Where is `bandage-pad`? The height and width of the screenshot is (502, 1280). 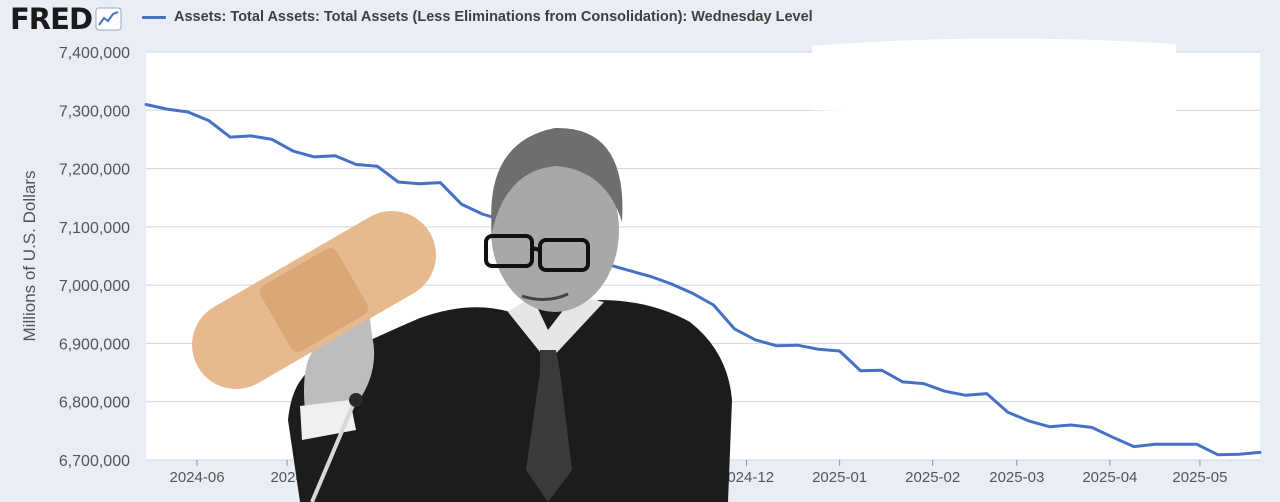 bandage-pad is located at coordinates (314, 300).